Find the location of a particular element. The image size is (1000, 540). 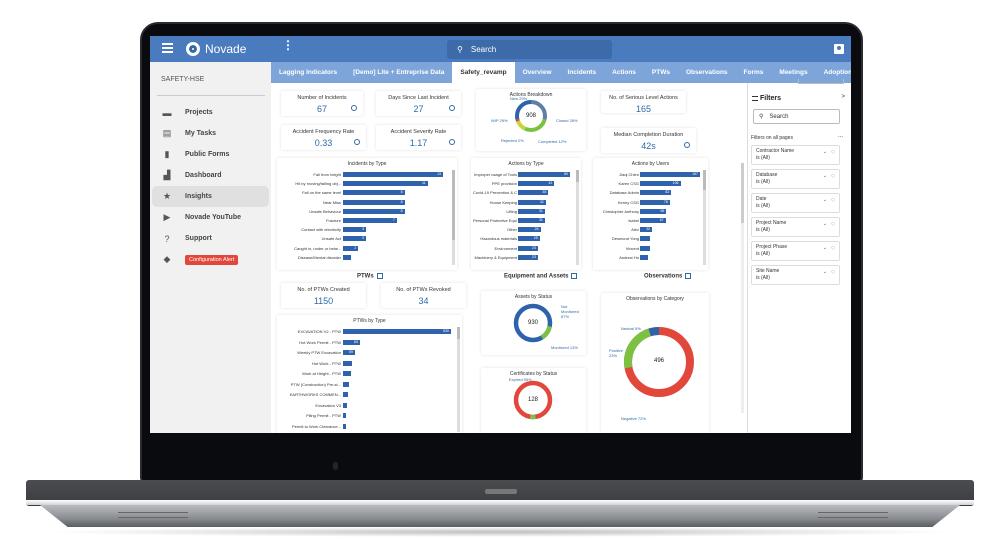

bar: 157 is located at coordinates (670, 174).